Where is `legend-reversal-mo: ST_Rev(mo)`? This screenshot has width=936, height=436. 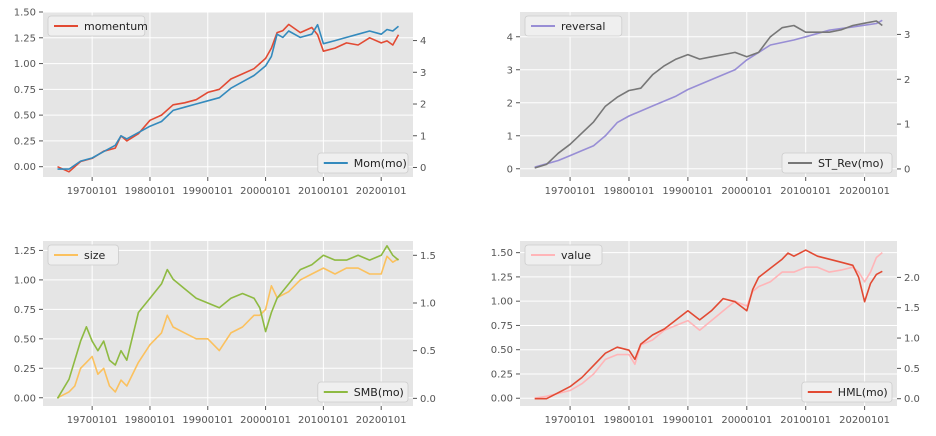
legend-reversal-mo: ST_Rev(mo) is located at coordinates (837, 163).